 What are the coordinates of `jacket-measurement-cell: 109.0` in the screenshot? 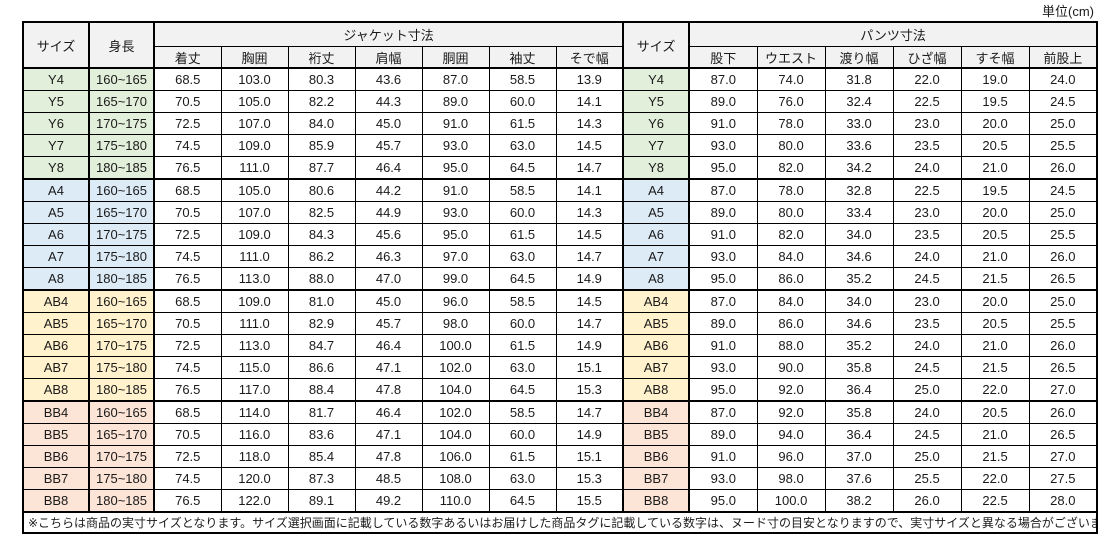 It's located at (254, 234).